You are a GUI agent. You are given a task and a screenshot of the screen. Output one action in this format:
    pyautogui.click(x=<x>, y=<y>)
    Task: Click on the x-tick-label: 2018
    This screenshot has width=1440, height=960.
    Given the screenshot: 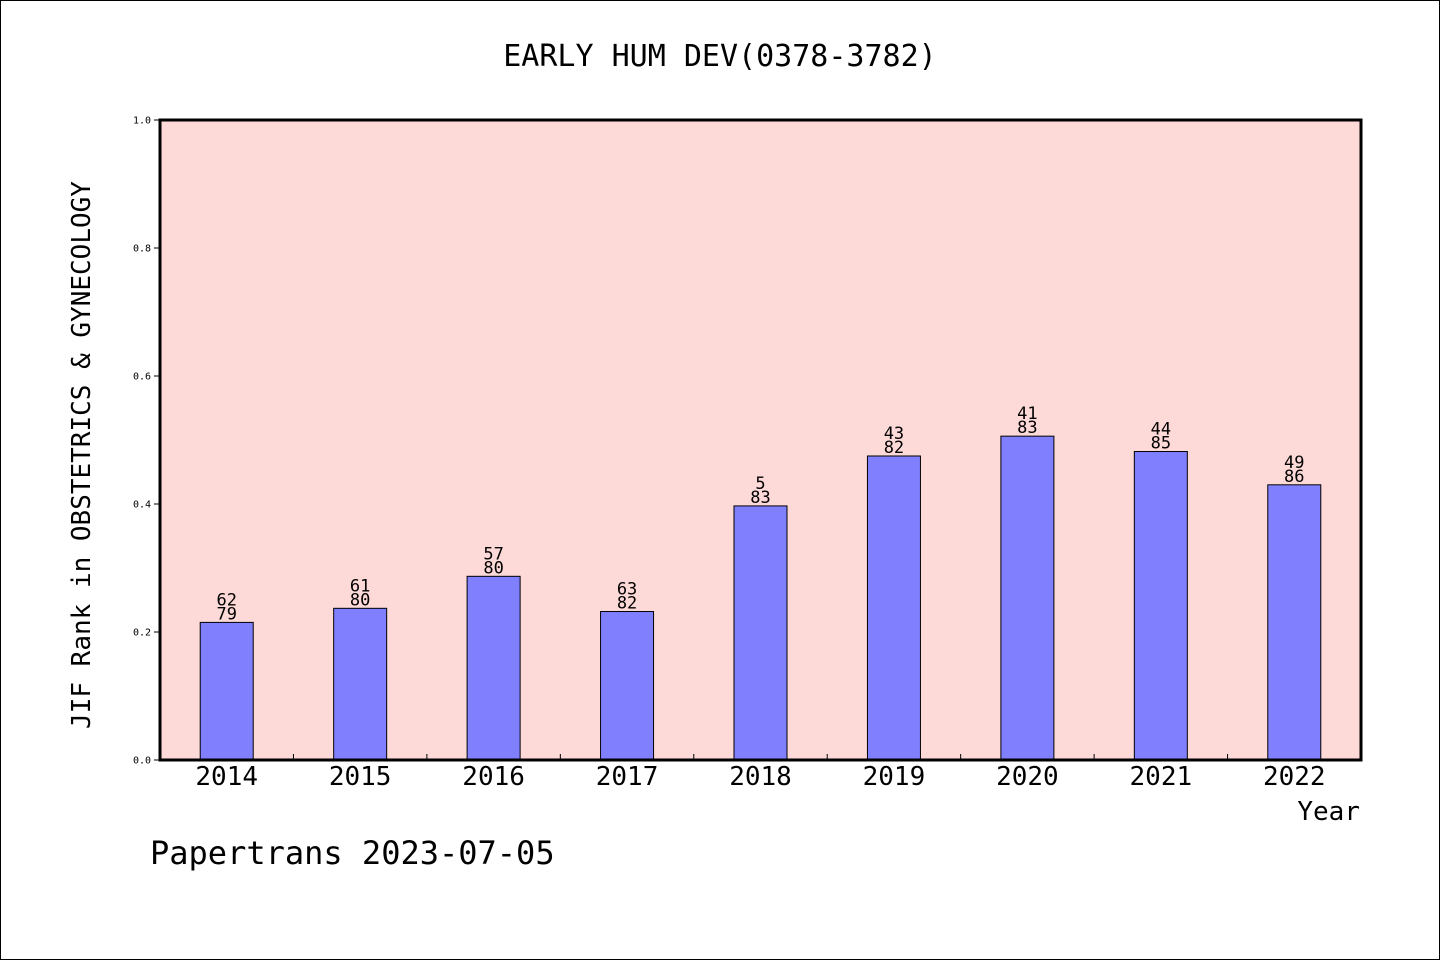 What is the action you would take?
    pyautogui.click(x=760, y=777)
    